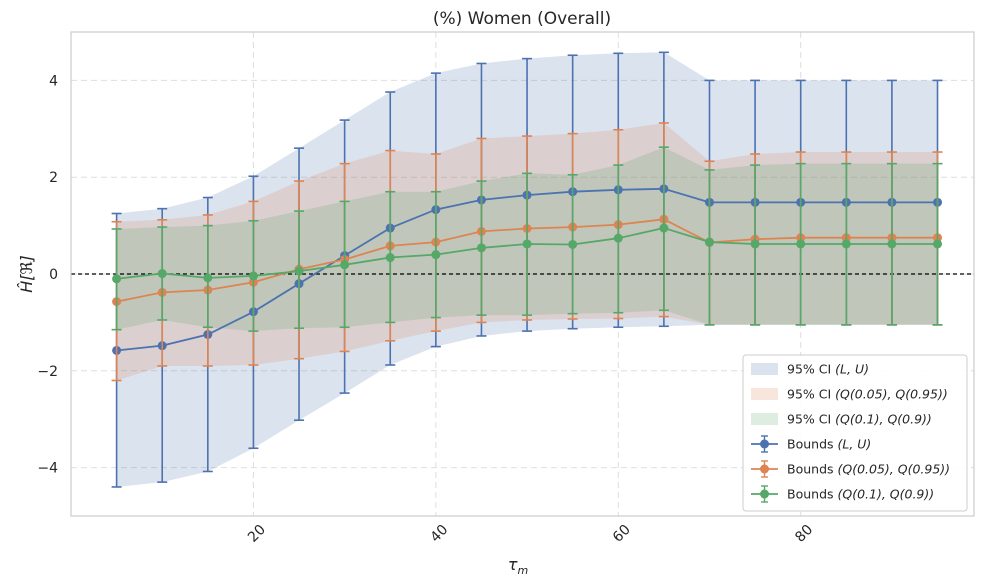 Image resolution: width=984 pixels, height=584 pixels. I want to click on y-tick-label: −2, so click(47, 372).